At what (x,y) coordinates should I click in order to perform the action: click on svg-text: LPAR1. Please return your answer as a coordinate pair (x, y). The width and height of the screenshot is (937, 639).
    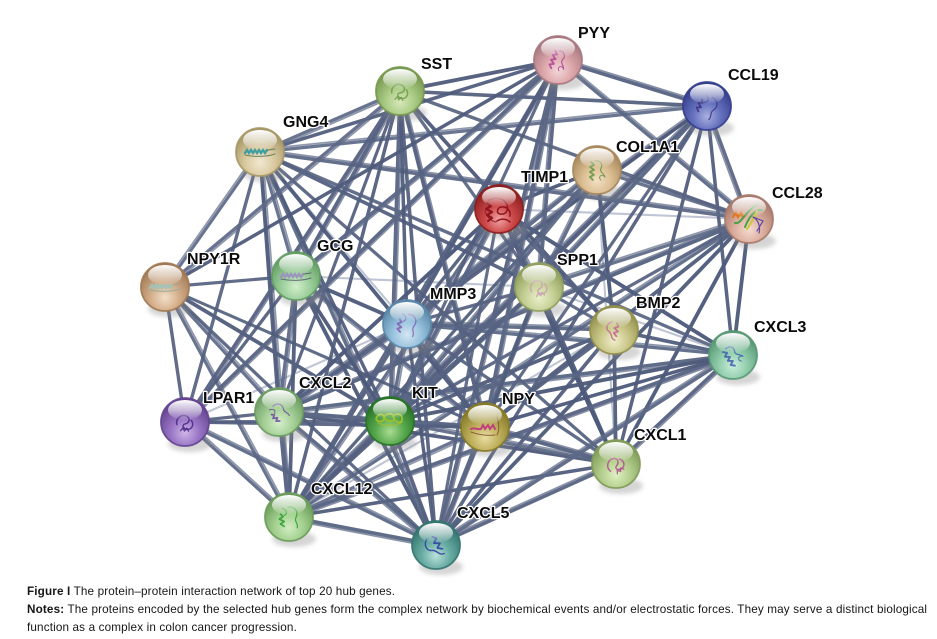
    Looking at the image, I should click on (228, 398).